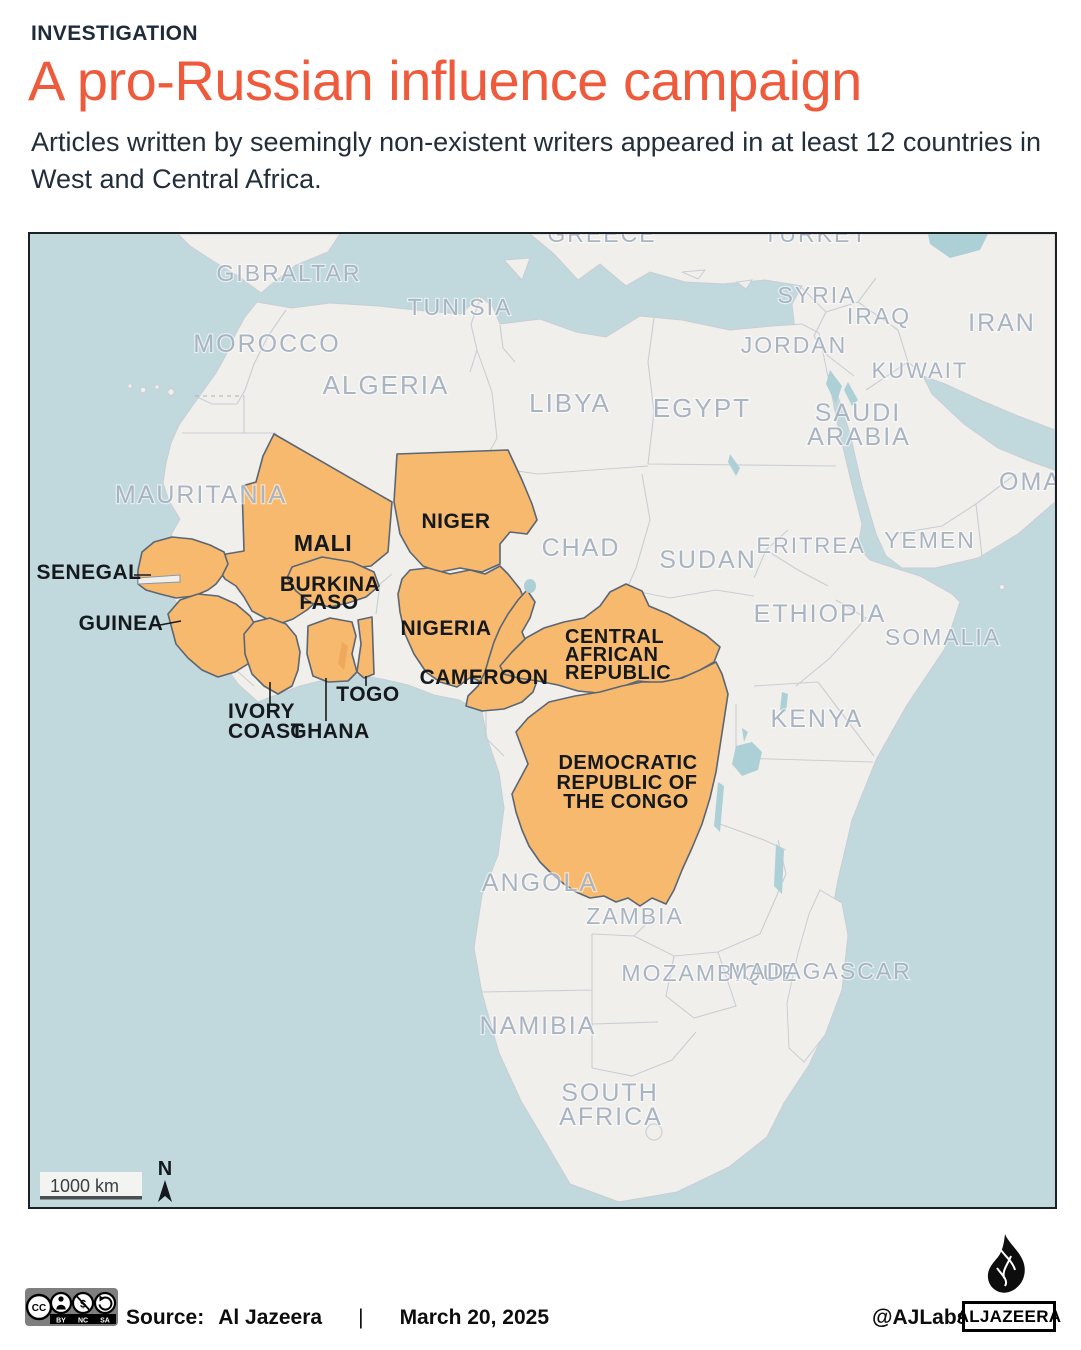 This screenshot has height=1350, width=1081. I want to click on label-namibia: NAMIBIA, so click(538, 1026).